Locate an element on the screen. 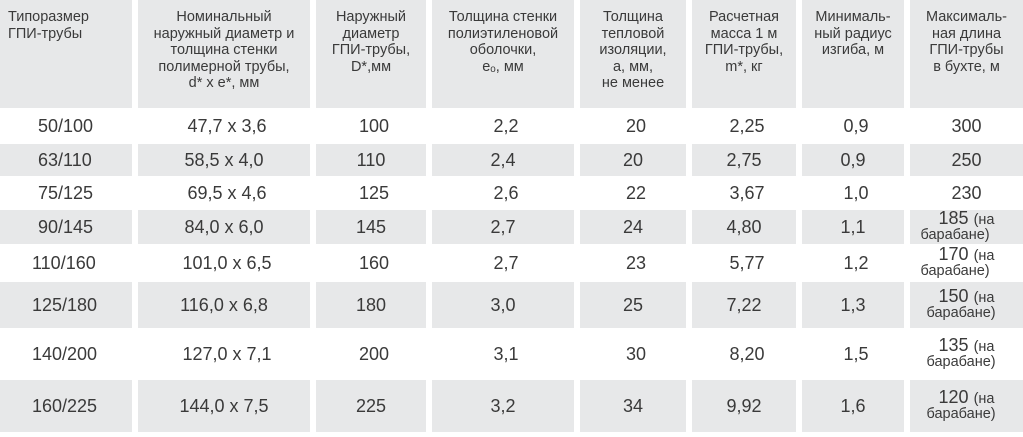 This screenshot has height=437, width=1023. cell-length: 300 is located at coordinates (966, 125).